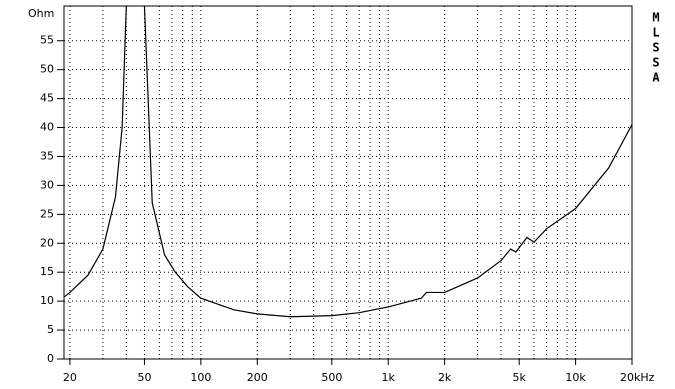 This screenshot has height=389, width=675. Describe the element at coordinates (257, 377) in the screenshot. I see `x-tick-label: 200` at that location.